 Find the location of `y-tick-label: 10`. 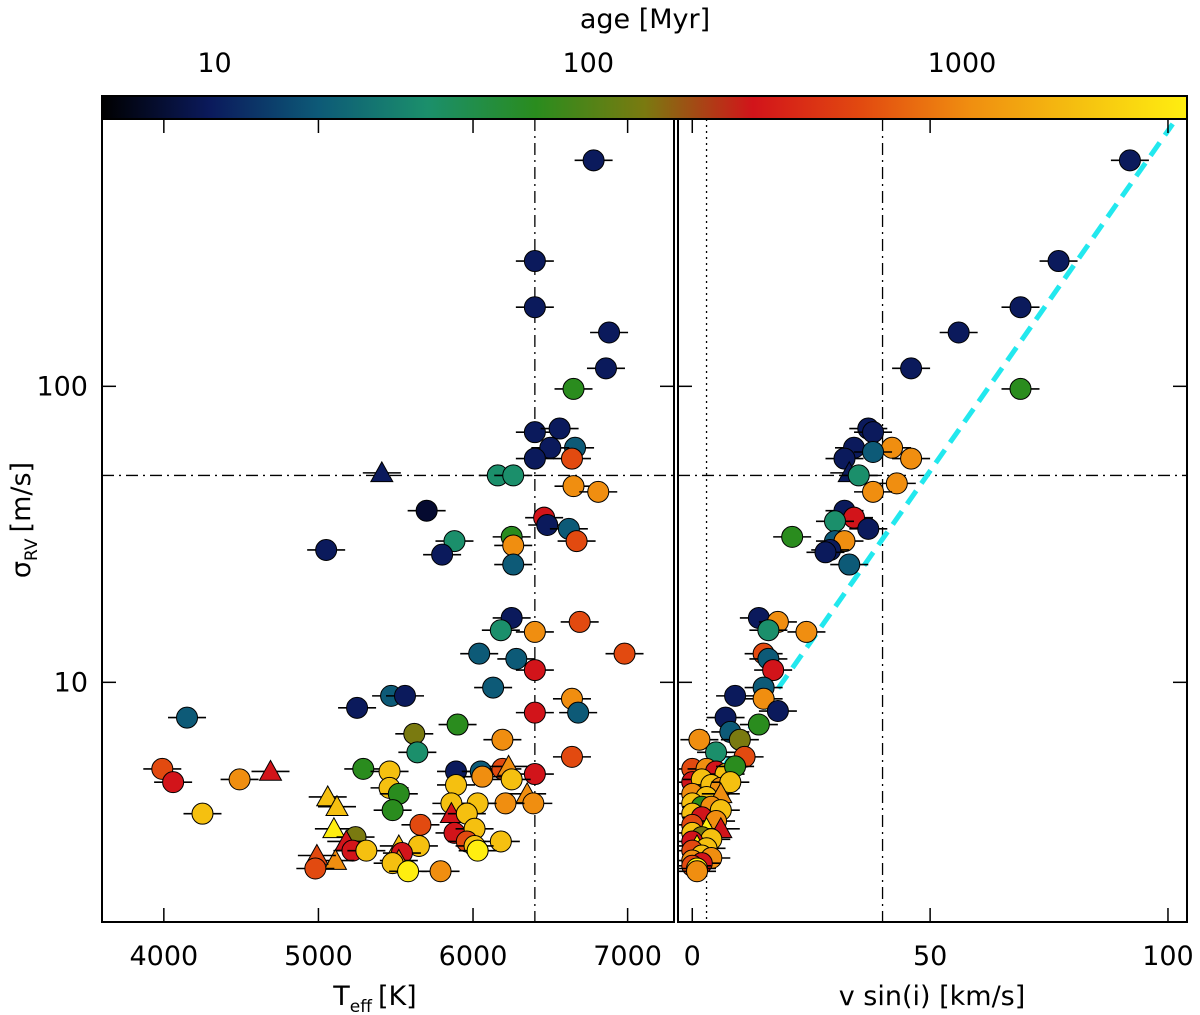

y-tick-label: 10 is located at coordinates (71, 682).